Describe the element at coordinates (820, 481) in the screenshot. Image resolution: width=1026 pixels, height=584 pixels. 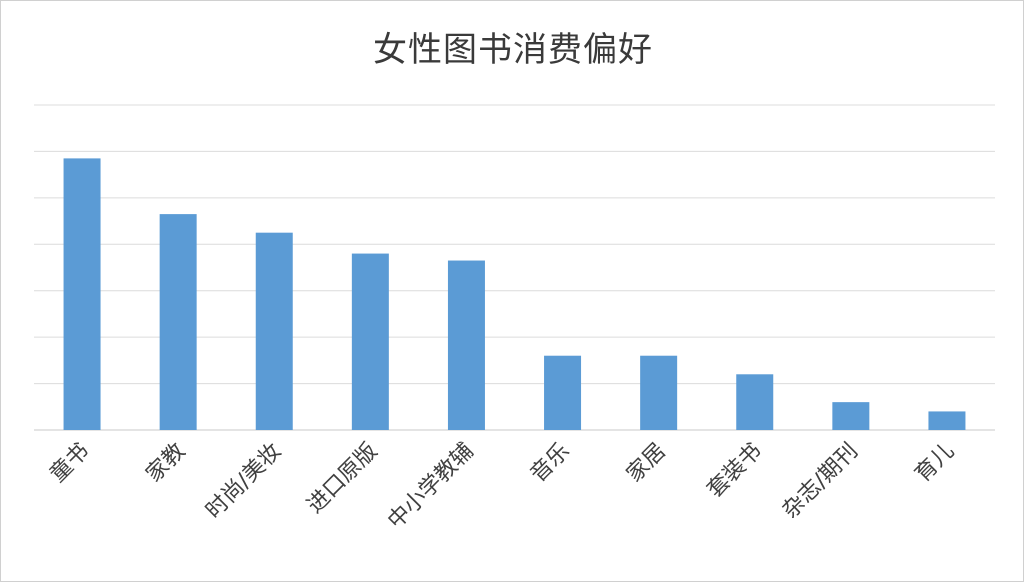
I see `x-tick-label: 杂志/期刊` at that location.